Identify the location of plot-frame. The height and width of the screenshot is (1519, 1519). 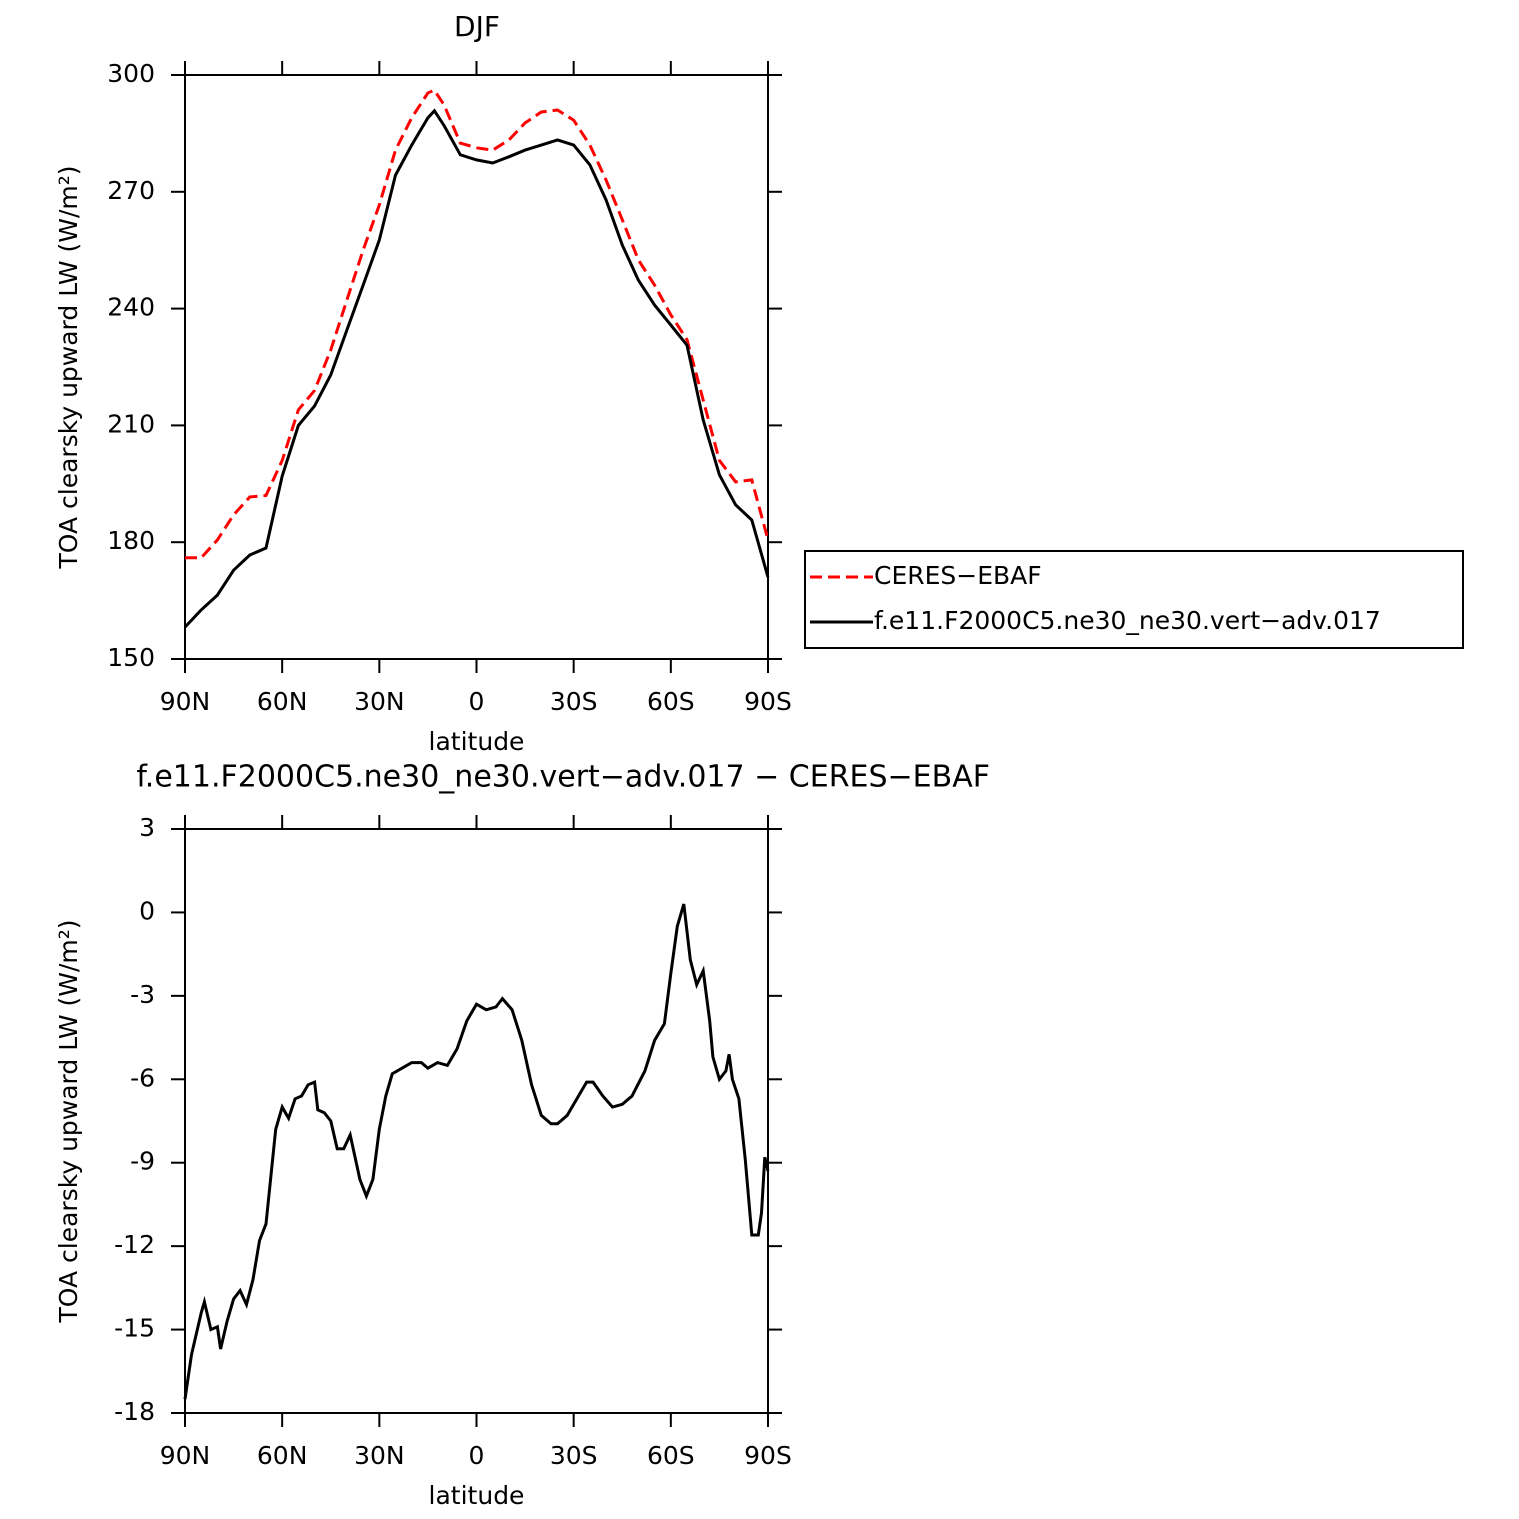
(476, 367).